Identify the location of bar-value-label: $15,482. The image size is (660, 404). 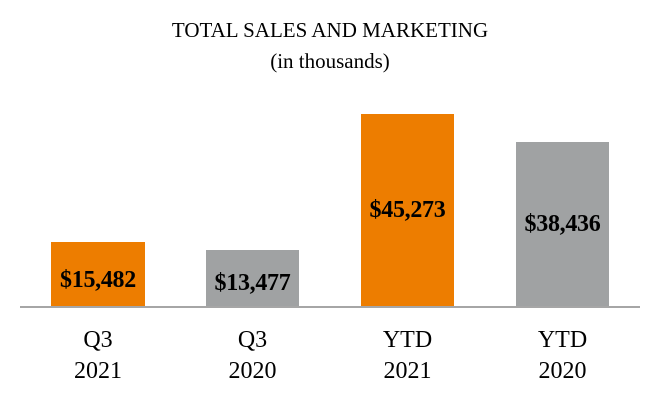
(98, 279).